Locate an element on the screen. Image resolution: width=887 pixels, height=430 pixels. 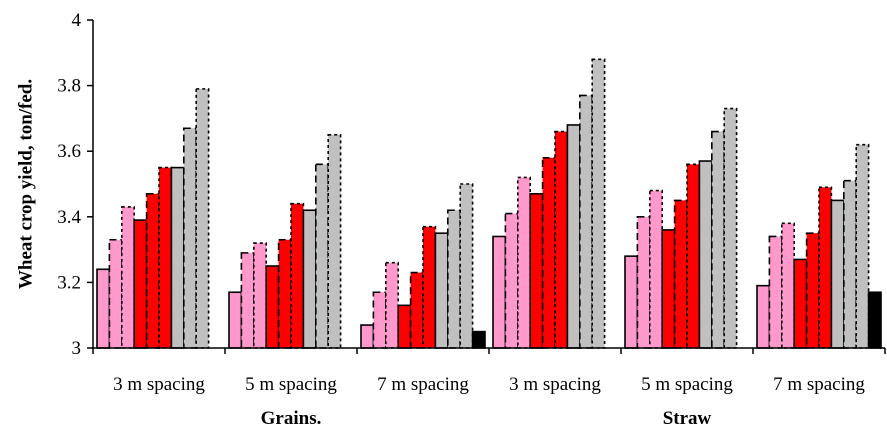
y-ticks: 3 3.2 3.4 3.6 3.8 4 is located at coordinates (75, 184).